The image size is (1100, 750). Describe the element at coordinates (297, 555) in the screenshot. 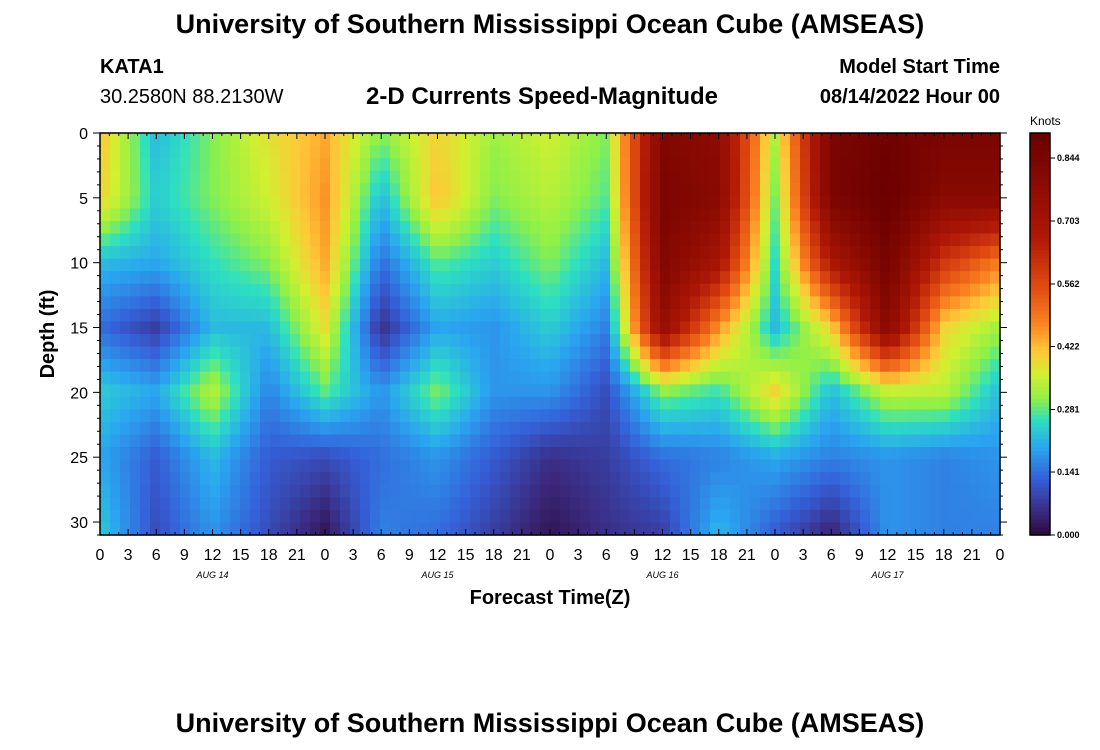

I see `x-tick-label: 21` at that location.